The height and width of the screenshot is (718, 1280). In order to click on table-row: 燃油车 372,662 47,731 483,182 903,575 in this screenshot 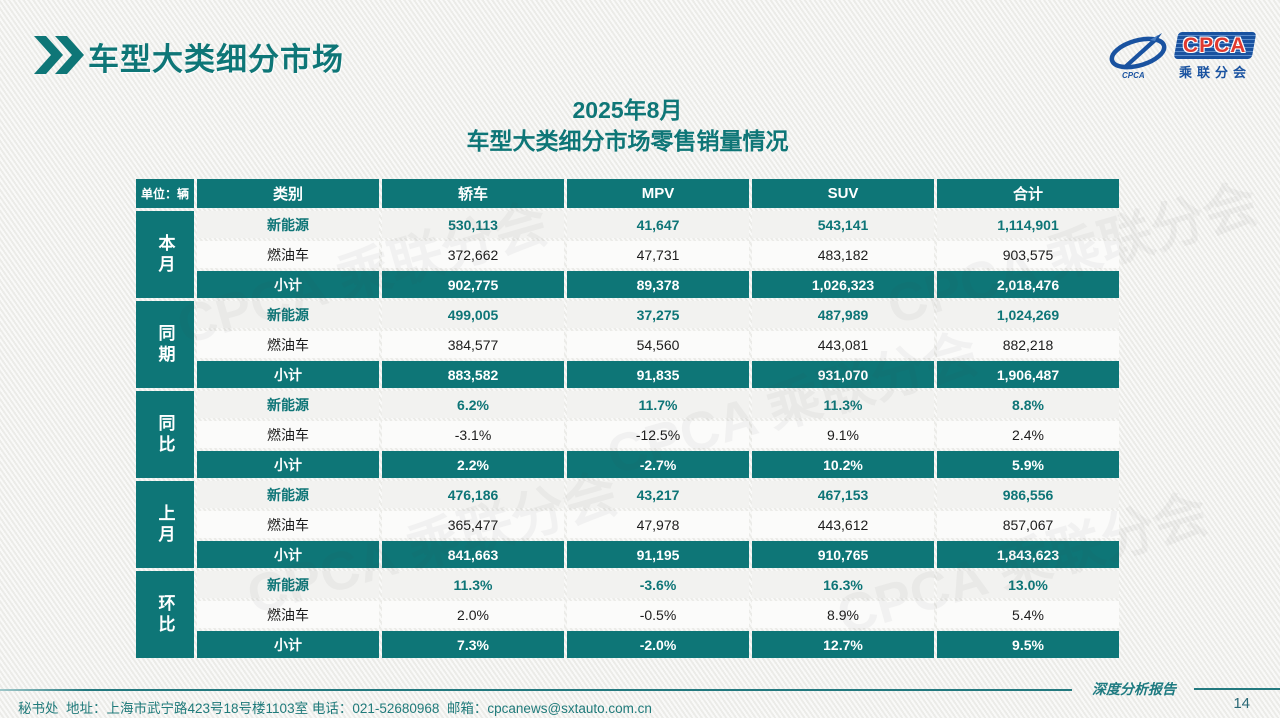, I will do `click(627, 254)`.